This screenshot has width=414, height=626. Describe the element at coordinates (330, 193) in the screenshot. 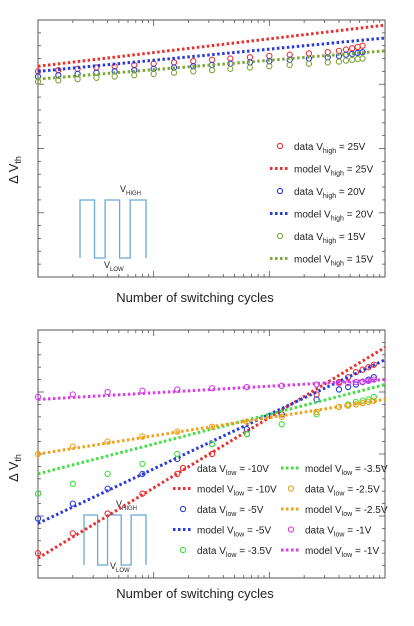

I see `legend-label: data Vhigh = 20V` at that location.